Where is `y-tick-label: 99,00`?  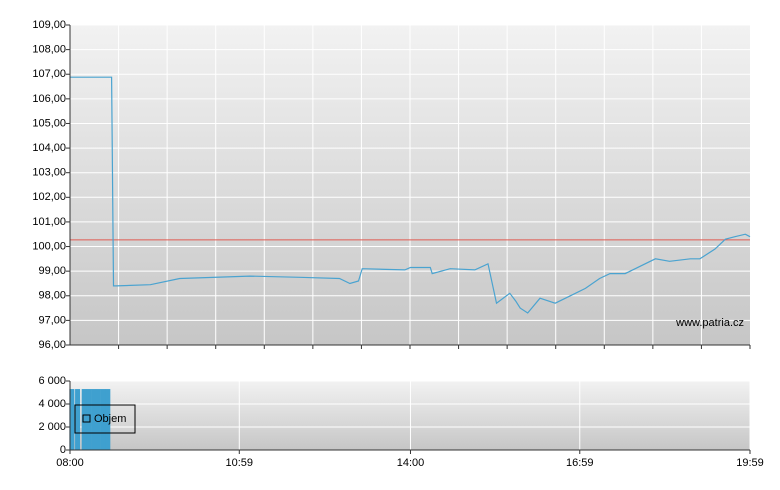 y-tick-label: 99,00 is located at coordinates (52, 271).